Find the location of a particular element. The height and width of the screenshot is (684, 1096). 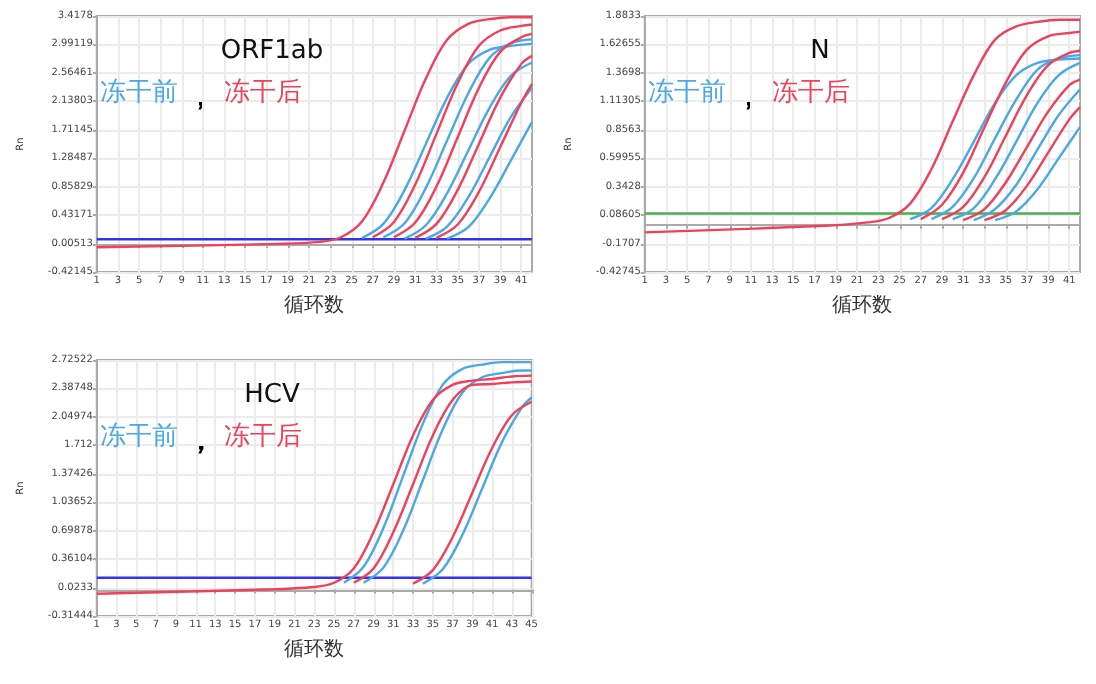

text: N is located at coordinates (820, 51).